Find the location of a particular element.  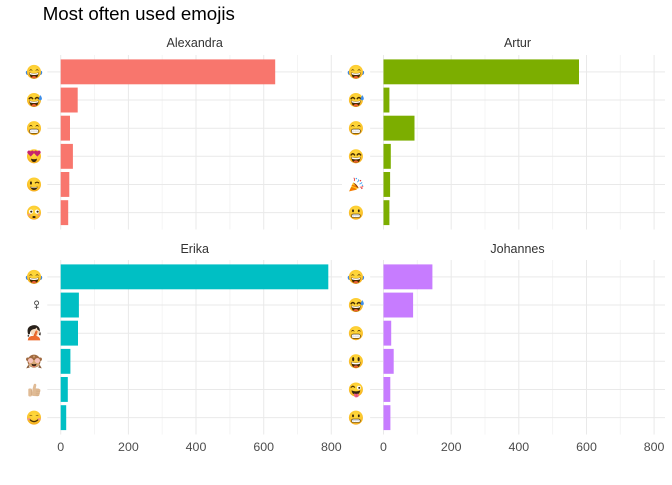

svg-text: Alexandra is located at coordinates (195, 43).